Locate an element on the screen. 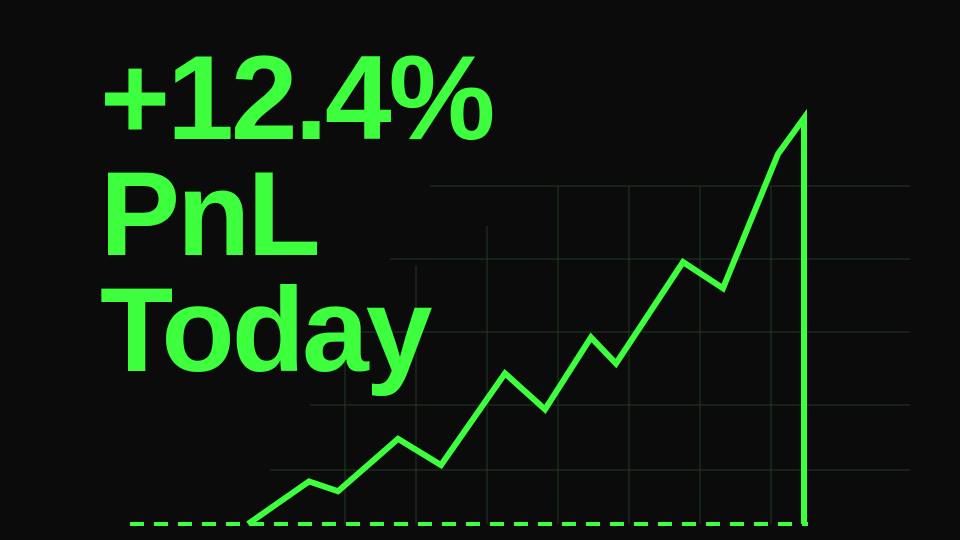  headline-period-label: Today is located at coordinates (266, 330).